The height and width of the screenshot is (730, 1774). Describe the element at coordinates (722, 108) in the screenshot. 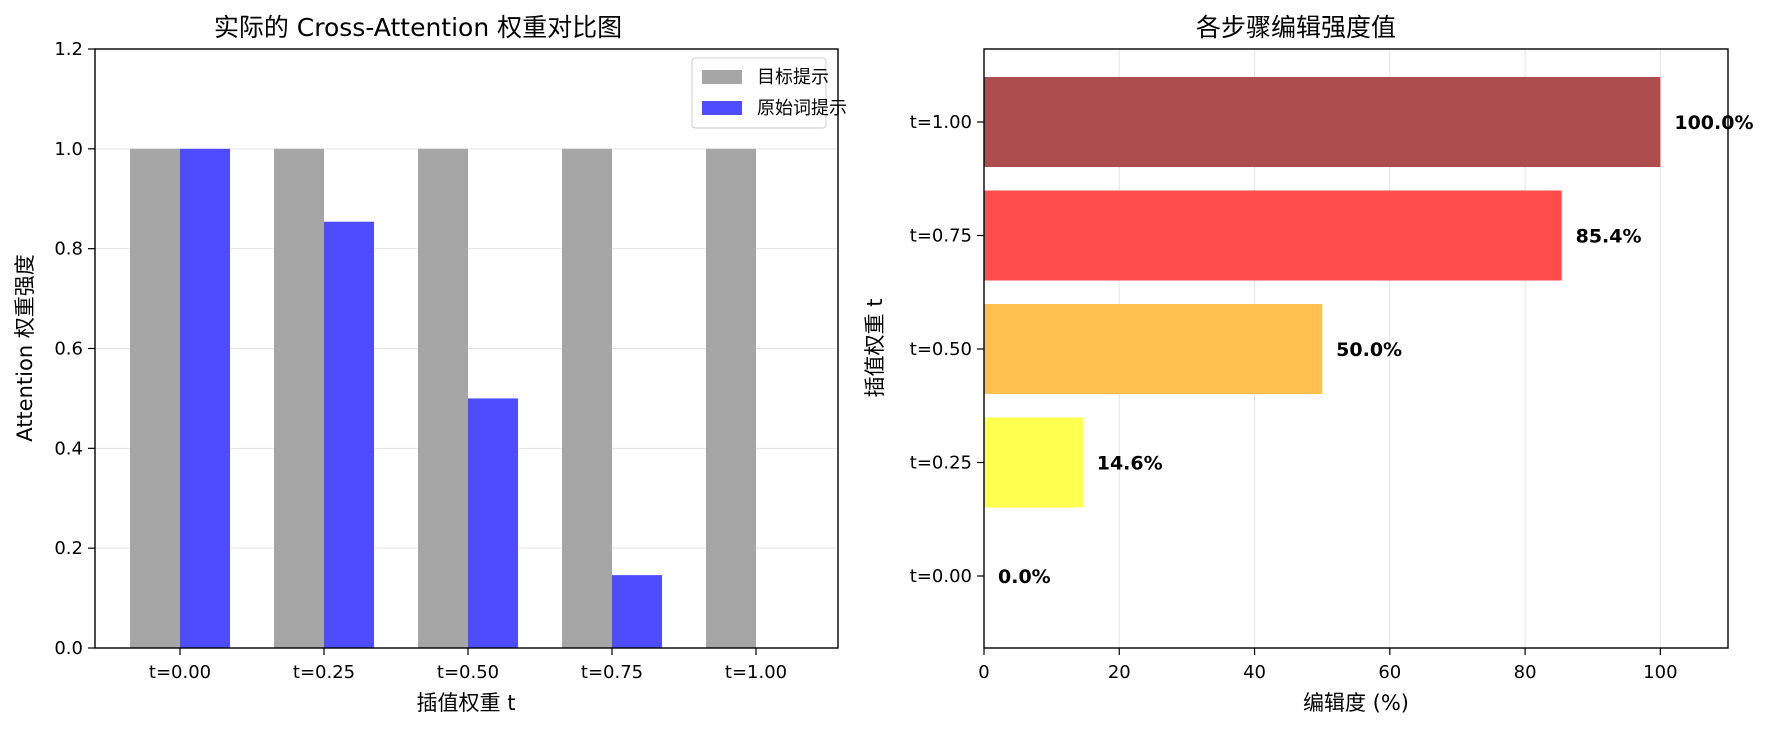

I see `legend-swatch-original` at that location.